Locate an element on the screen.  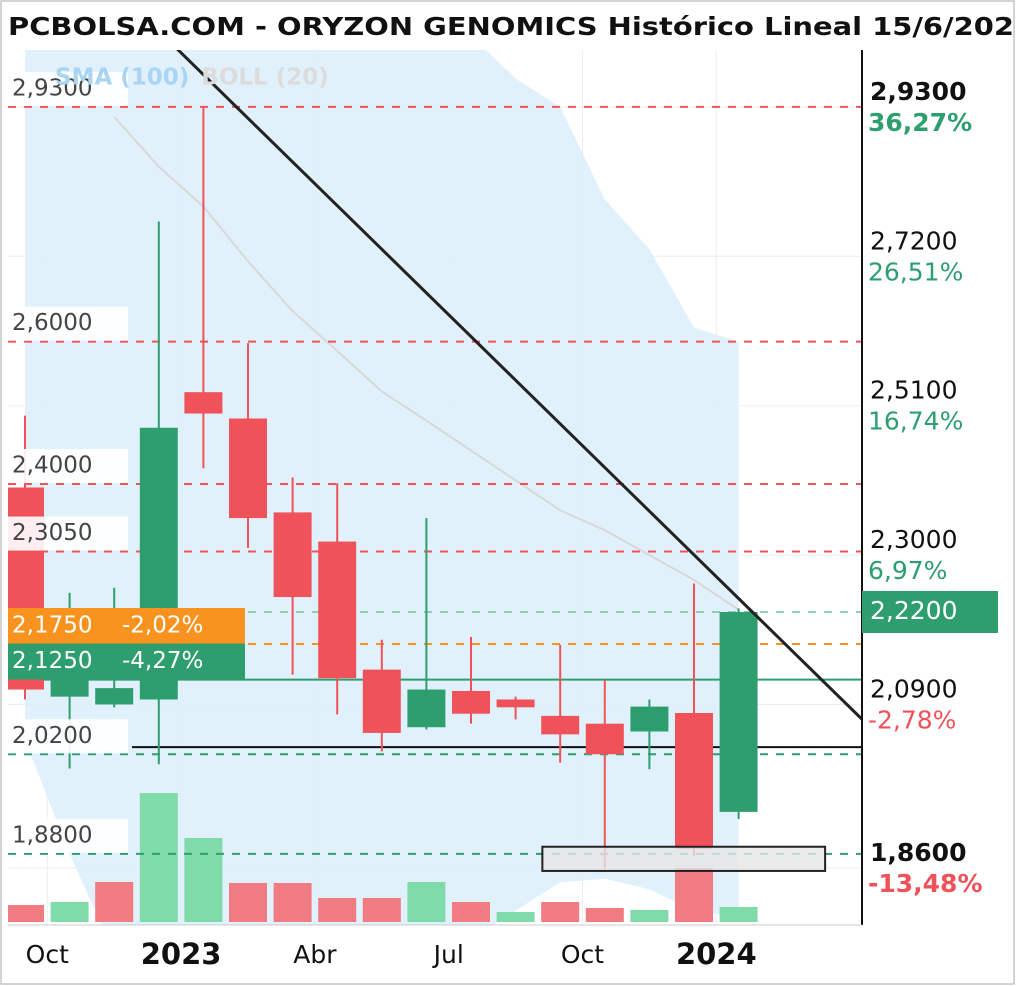
level-change: -4,27% is located at coordinates (162, 661).